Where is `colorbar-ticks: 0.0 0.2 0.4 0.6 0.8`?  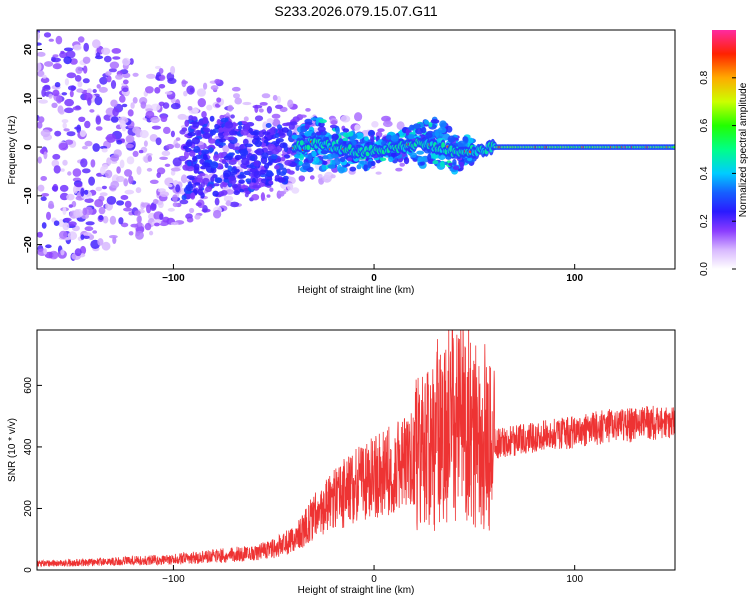
colorbar-ticks: 0.0 0.2 0.4 0.6 0.8 is located at coordinates (717, 173).